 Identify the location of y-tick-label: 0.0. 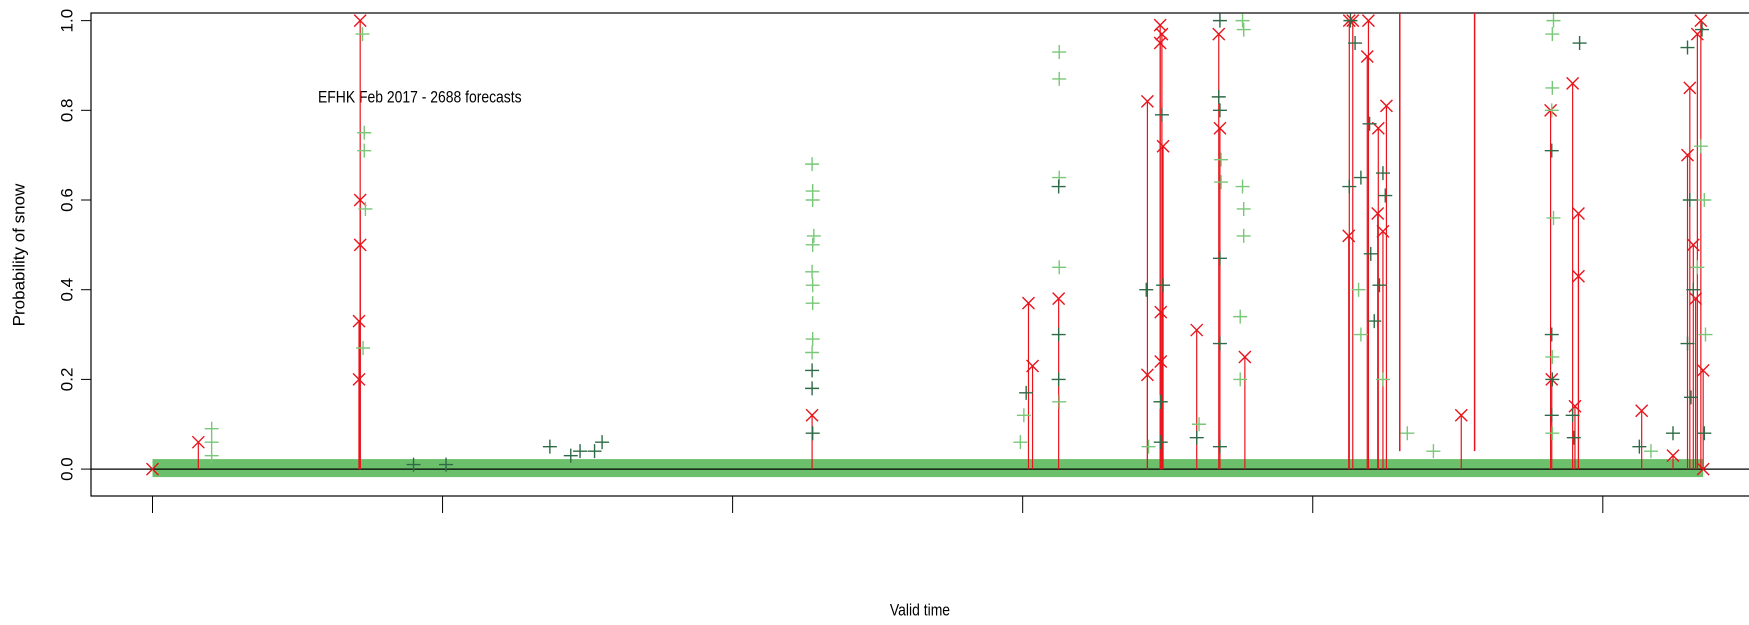
(66, 469).